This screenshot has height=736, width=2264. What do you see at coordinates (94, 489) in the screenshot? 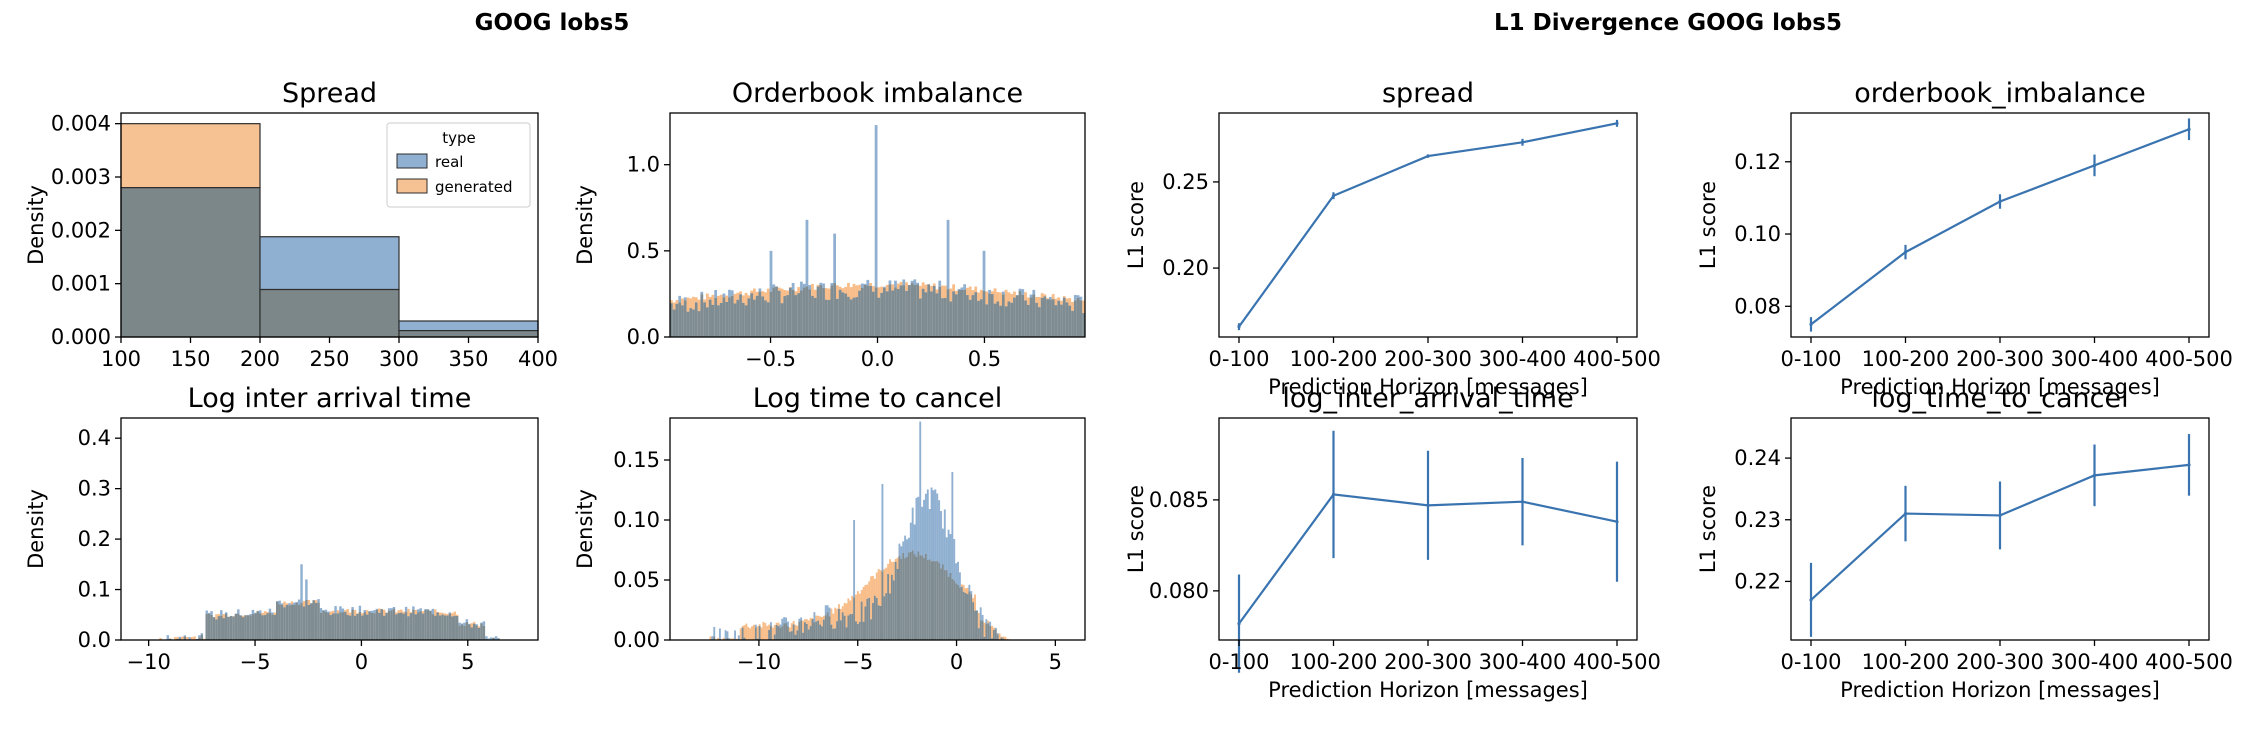
I see `y-tick-label: 0.3` at bounding box center [94, 489].